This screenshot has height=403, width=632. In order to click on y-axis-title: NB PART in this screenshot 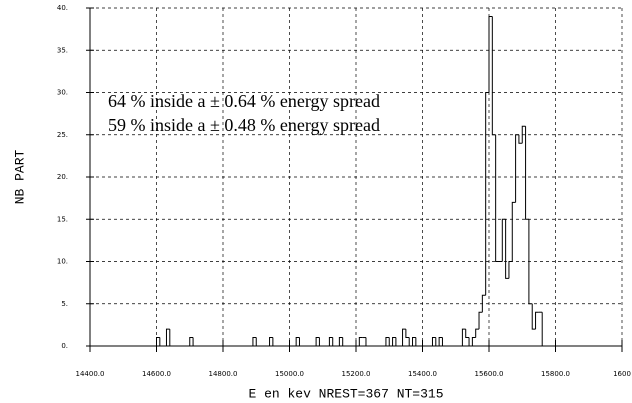, I will do `click(19, 176)`.